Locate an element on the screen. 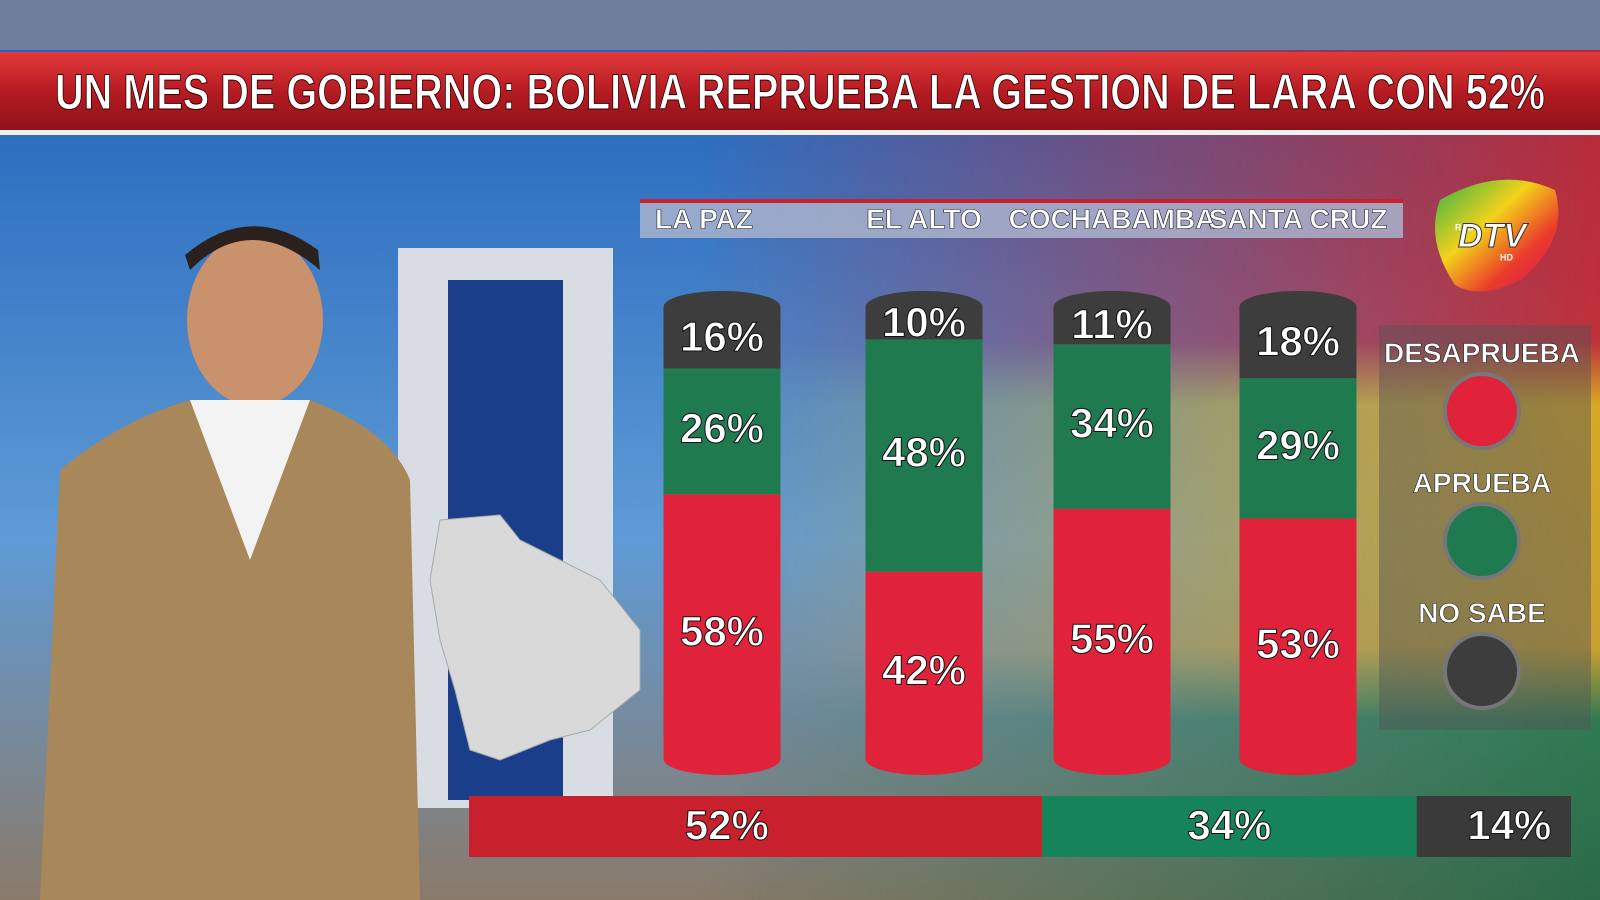 This screenshot has height=900, width=1600. logo: RED DTV HD is located at coordinates (1497, 235).